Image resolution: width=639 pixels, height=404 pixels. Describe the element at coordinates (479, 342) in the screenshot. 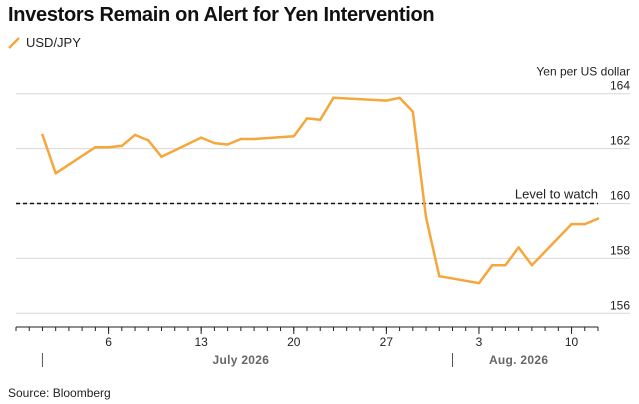

I see `x-tick-label: 3` at that location.